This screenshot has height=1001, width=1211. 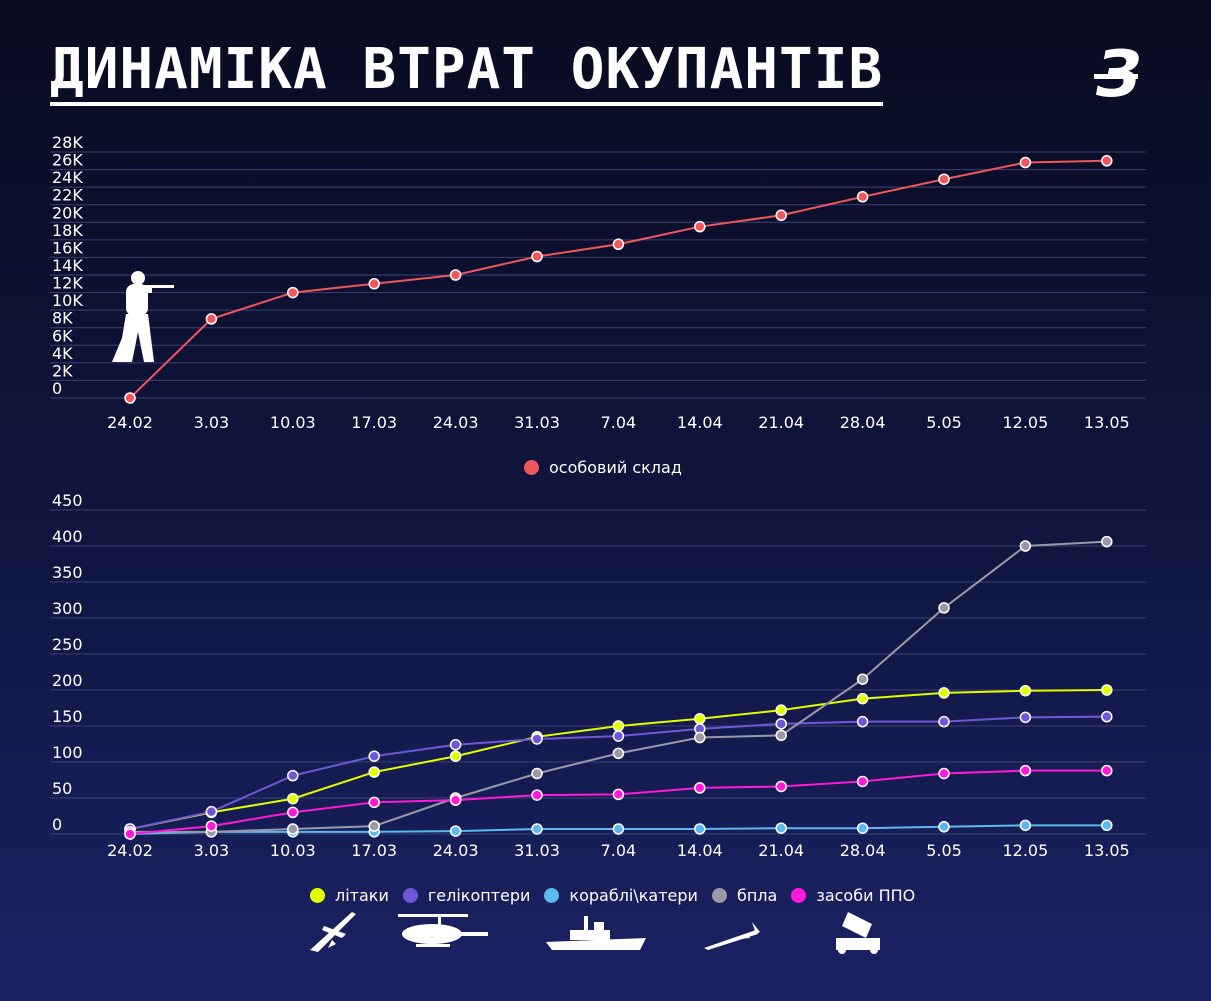 What do you see at coordinates (67, 283) in the screenshot?
I see `y-tick-label: 12K` at bounding box center [67, 283].